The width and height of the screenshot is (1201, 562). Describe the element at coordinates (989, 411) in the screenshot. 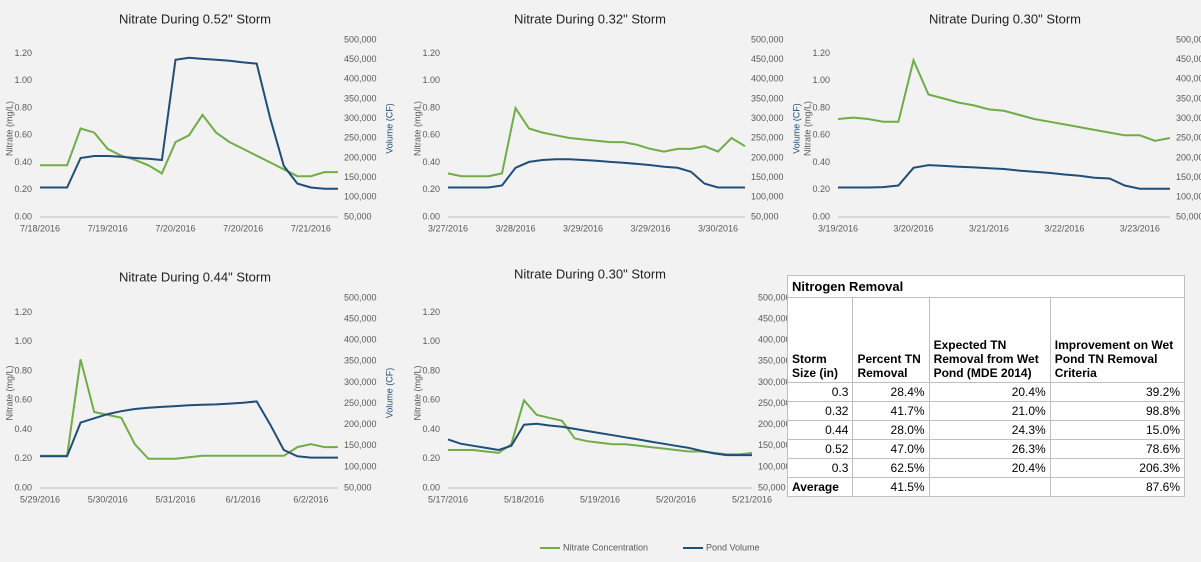

I see `table-cell: 21.0%` at that location.